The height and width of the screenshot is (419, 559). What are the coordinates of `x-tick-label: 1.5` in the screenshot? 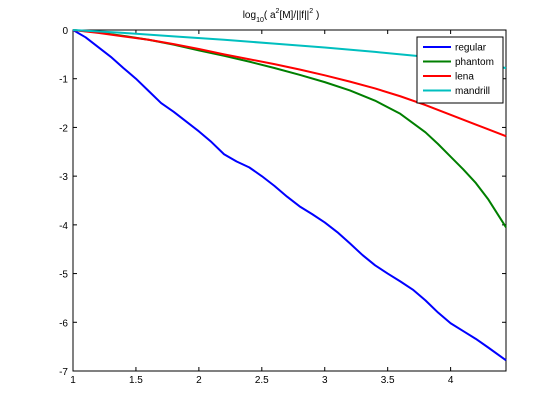 It's located at (136, 380).